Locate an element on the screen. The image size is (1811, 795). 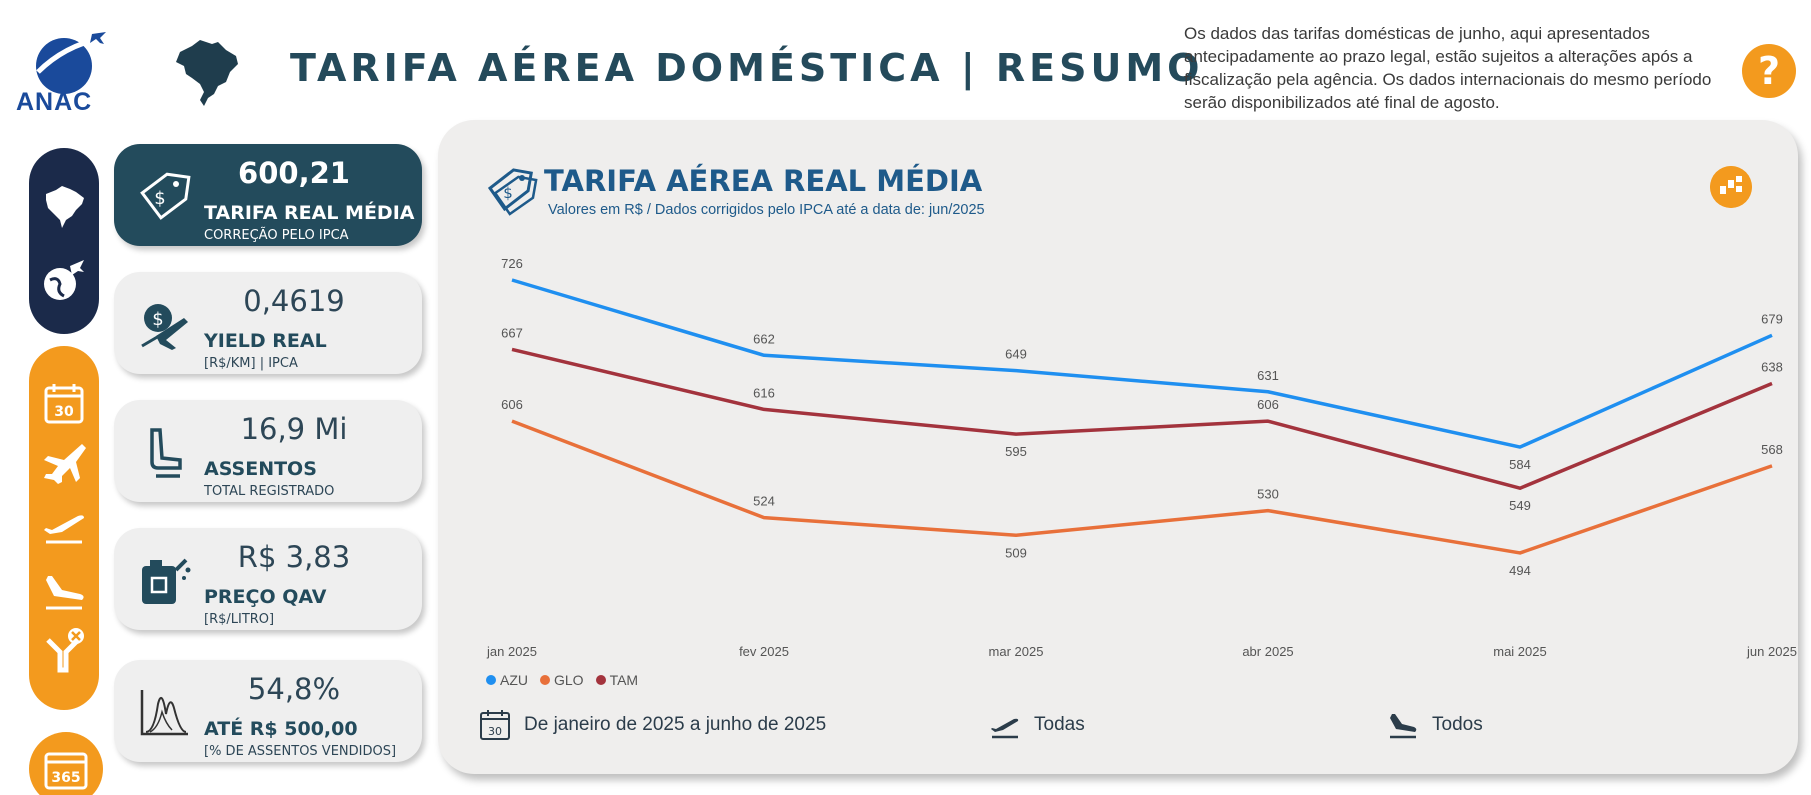
kpi-sublabel: [R$/LITRO] is located at coordinates (239, 619).